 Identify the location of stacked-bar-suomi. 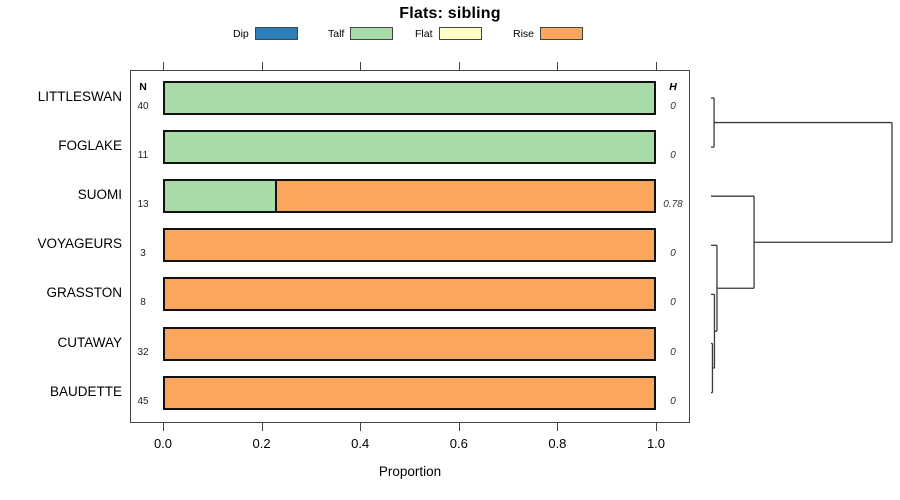
(409, 196).